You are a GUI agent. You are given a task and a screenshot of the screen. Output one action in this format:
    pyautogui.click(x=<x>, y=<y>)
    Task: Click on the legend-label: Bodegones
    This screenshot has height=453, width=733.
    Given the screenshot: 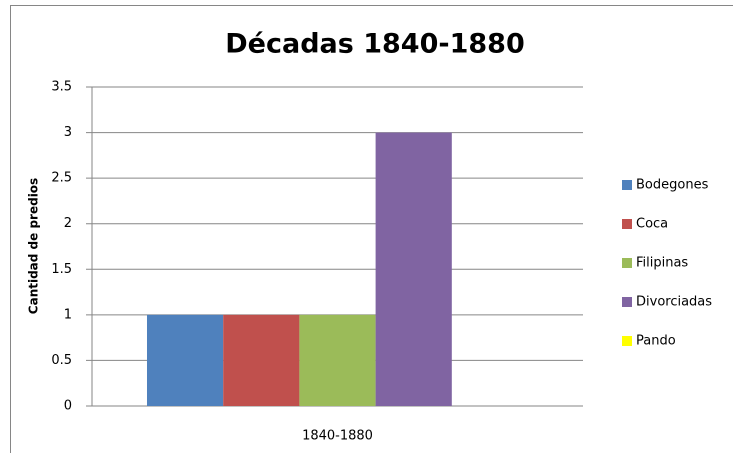 What is the action you would take?
    pyautogui.click(x=672, y=185)
    